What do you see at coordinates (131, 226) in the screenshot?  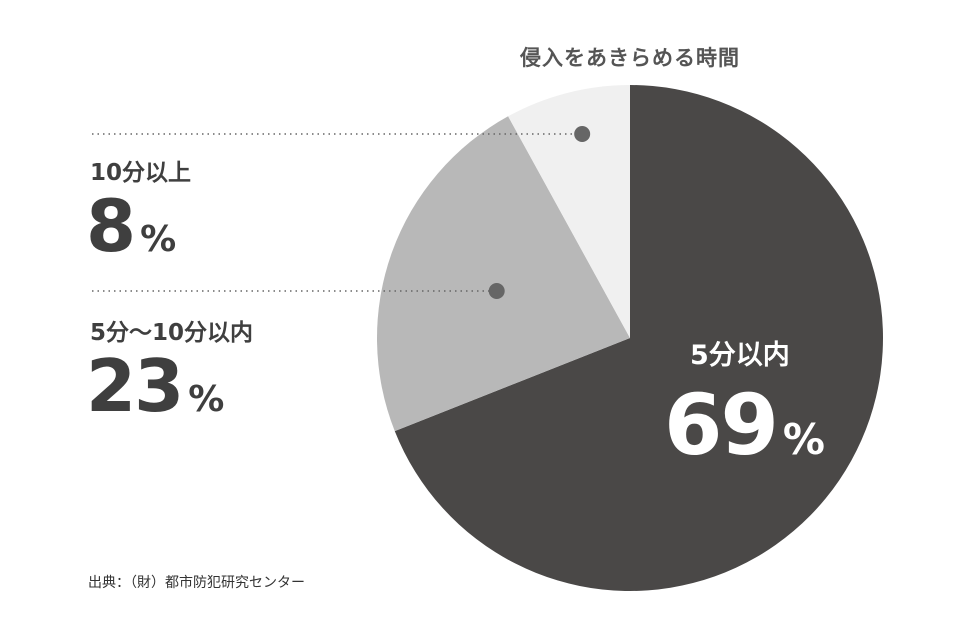 I see `slice-value-over-10min: 8%` at bounding box center [131, 226].